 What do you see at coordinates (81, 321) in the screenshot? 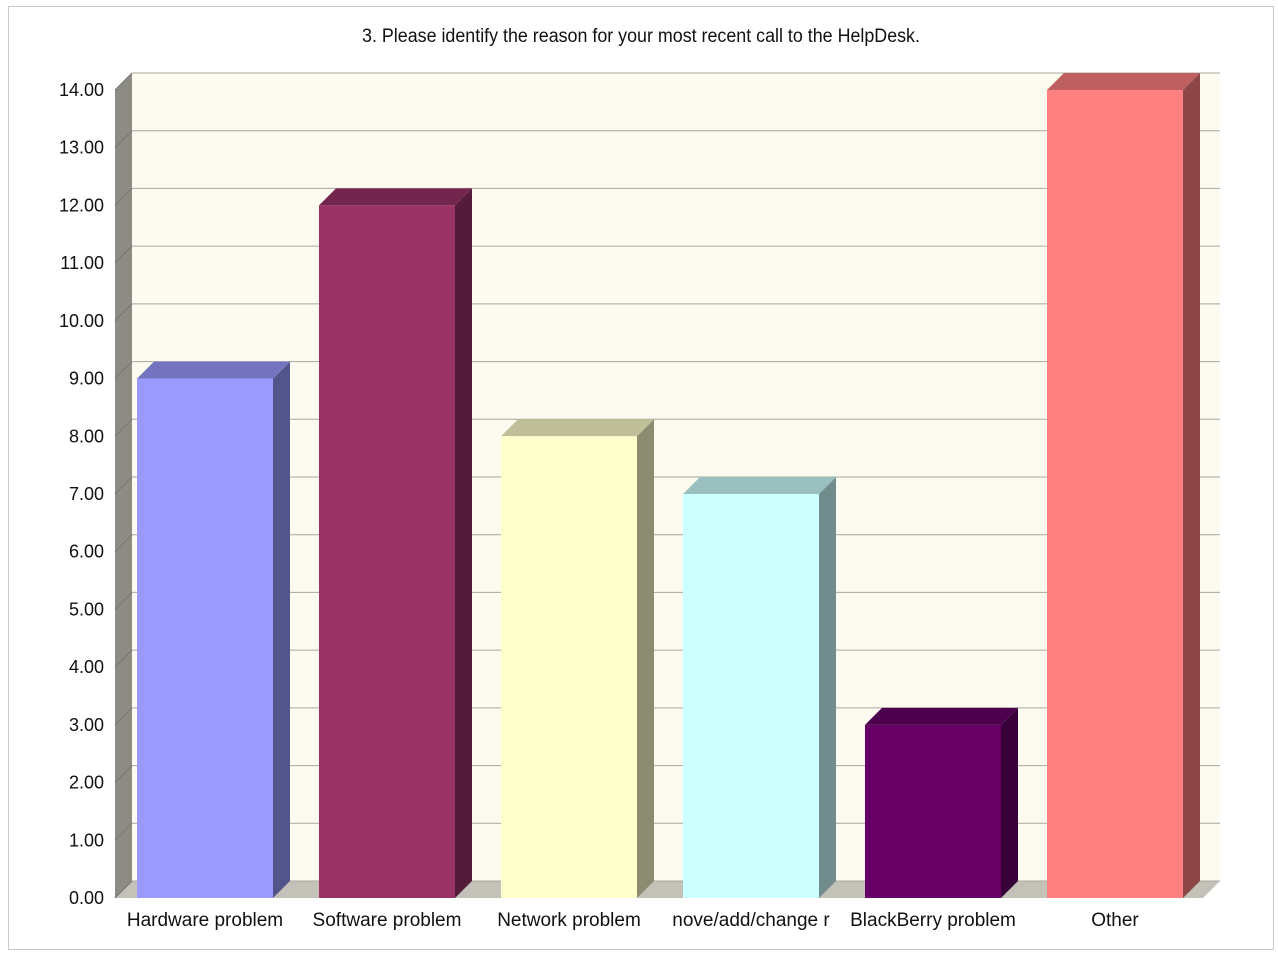
I see `y-tick-label: 10.00` at bounding box center [81, 321].